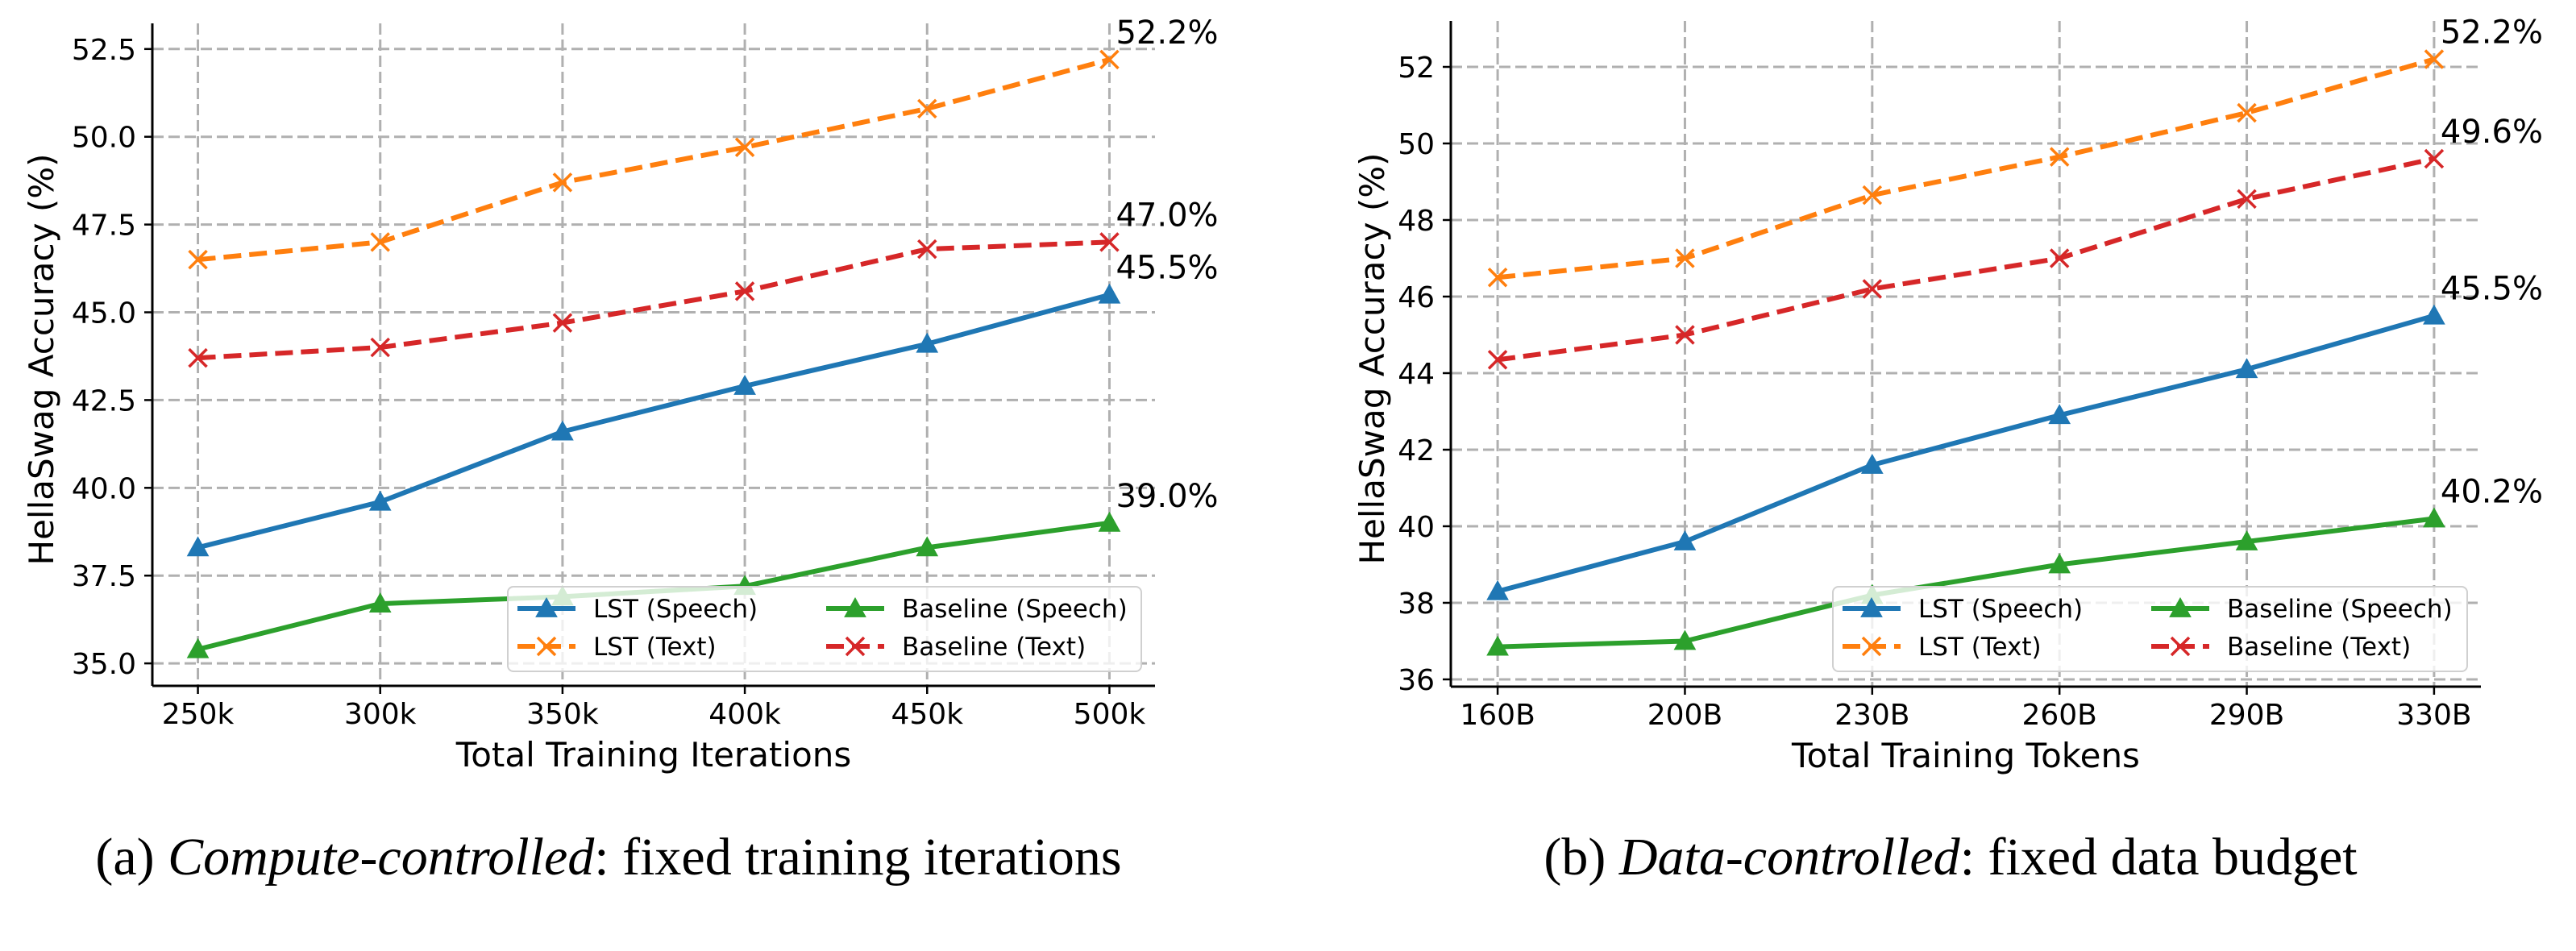 The image size is (2576, 951). What do you see at coordinates (1497, 715) in the screenshot?
I see `x-tick-label: 160B` at bounding box center [1497, 715].